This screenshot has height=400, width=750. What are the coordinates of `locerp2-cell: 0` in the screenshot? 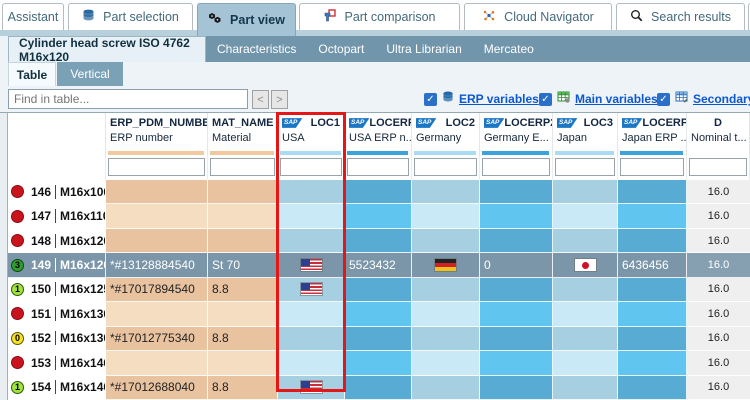 It's located at (516, 265).